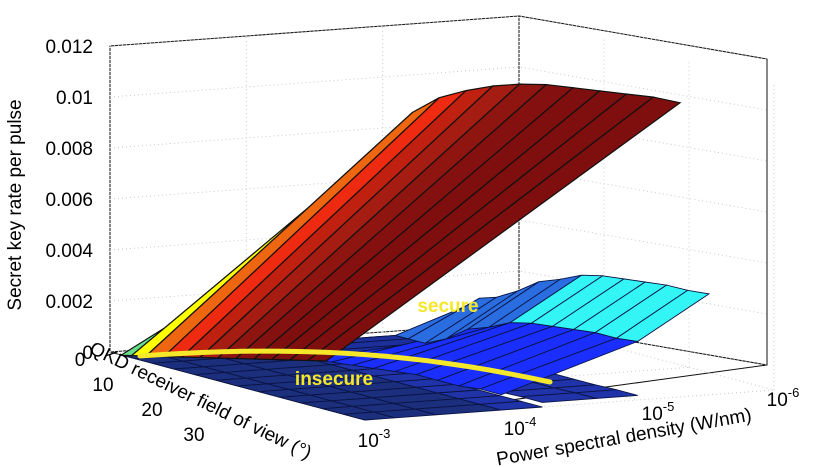 The width and height of the screenshot is (830, 467). I want to click on z-tick-label: 0.002, so click(69, 302).